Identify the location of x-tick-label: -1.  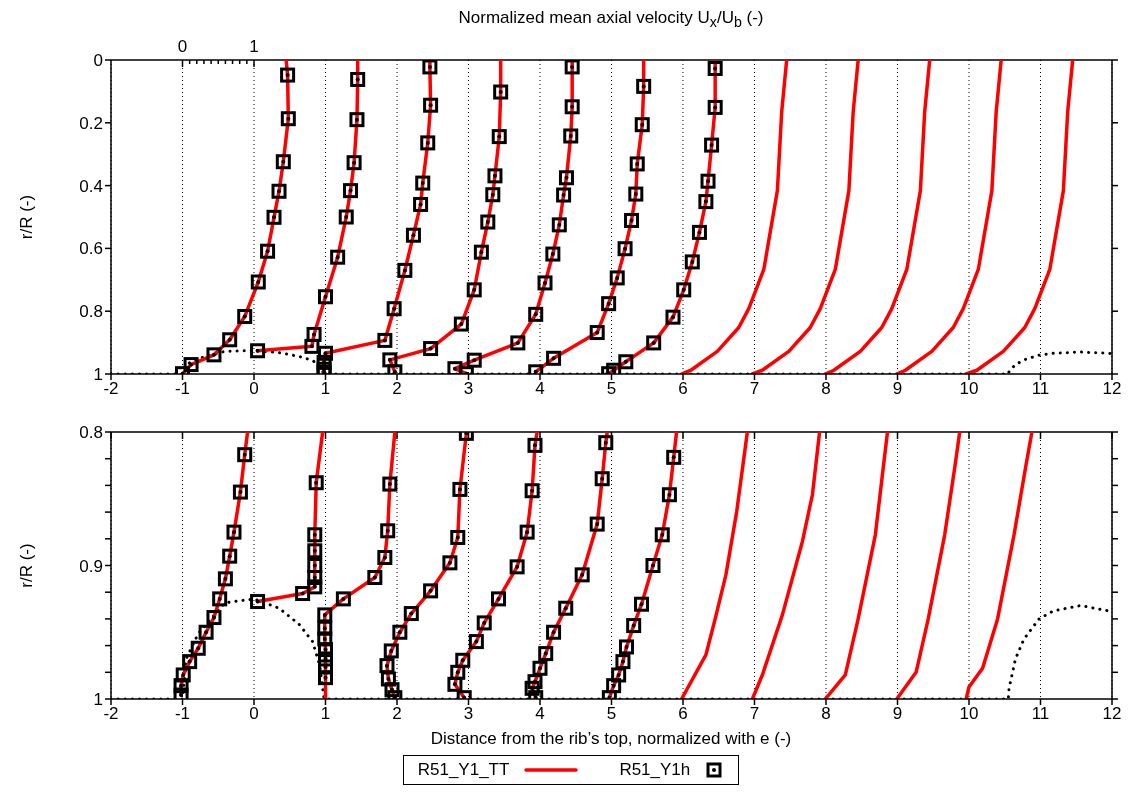
(182, 389).